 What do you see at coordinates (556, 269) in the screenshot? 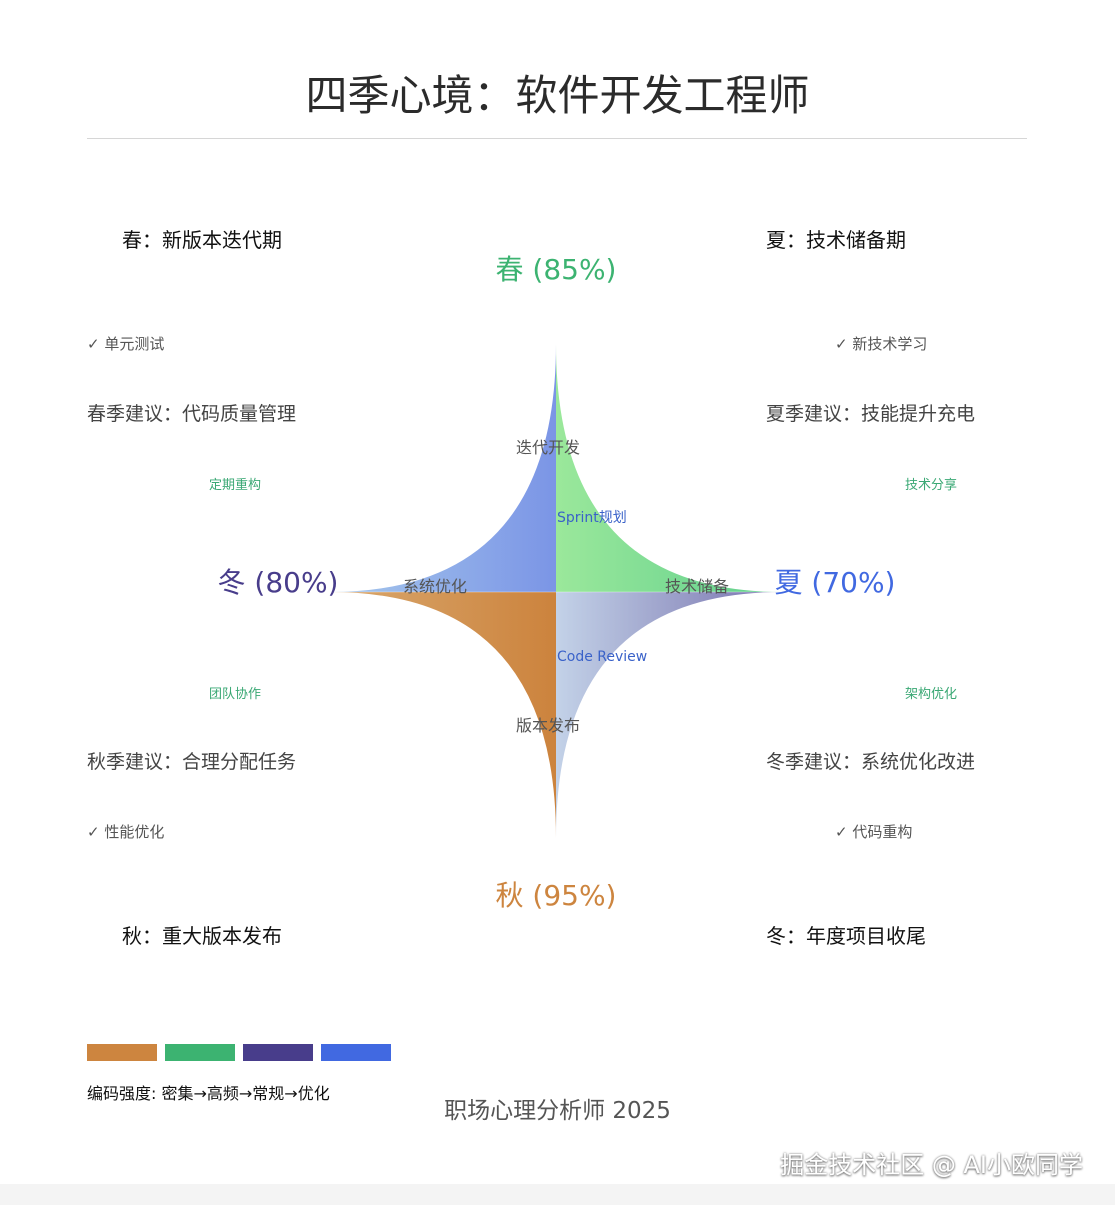
I see `spring-percent-label: 春 (85%)` at bounding box center [556, 269].